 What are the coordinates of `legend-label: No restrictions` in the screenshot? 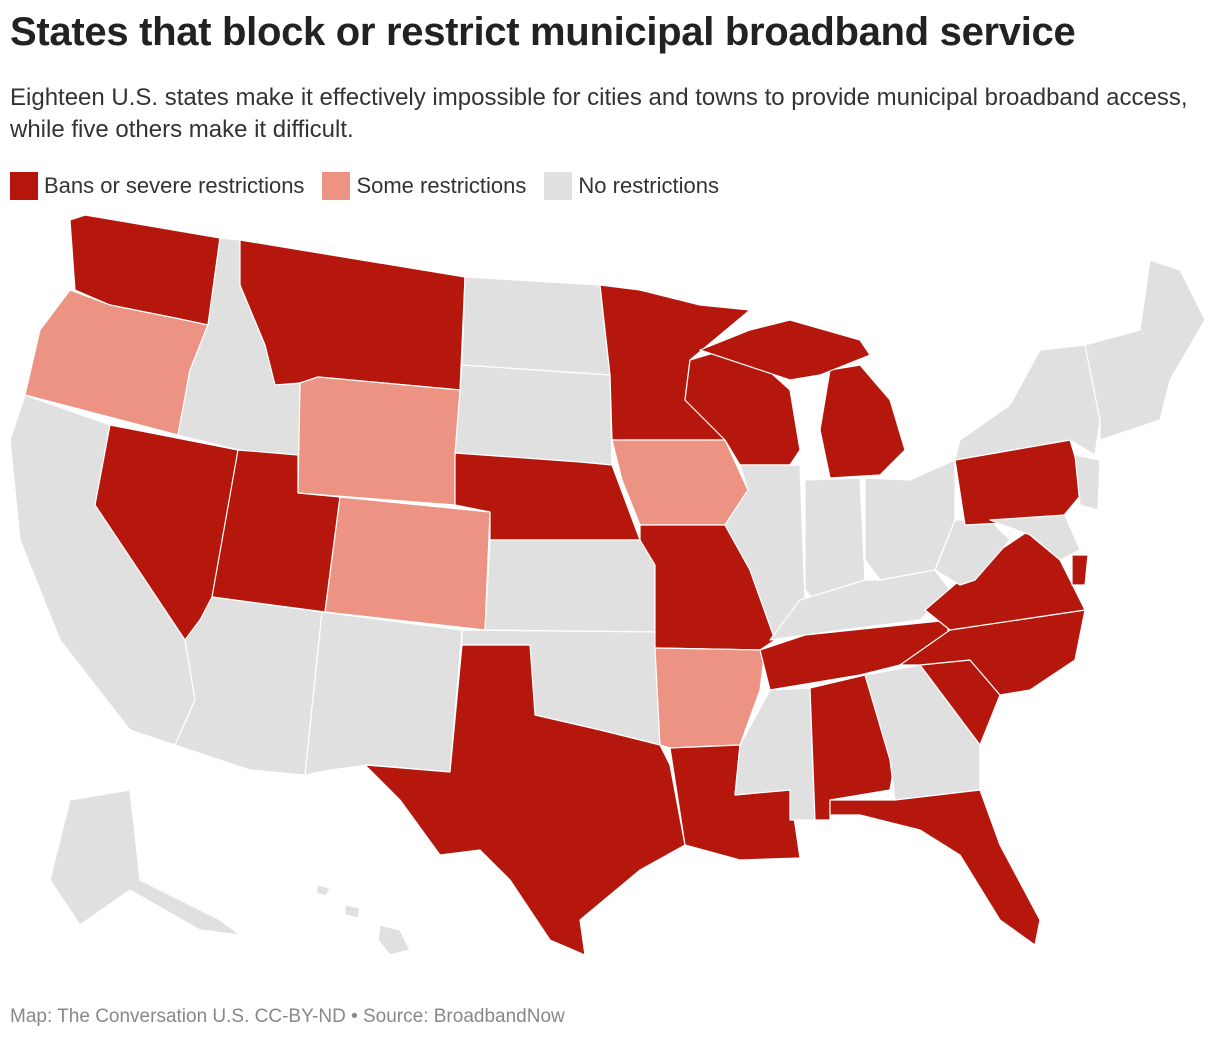 It's located at (648, 185).